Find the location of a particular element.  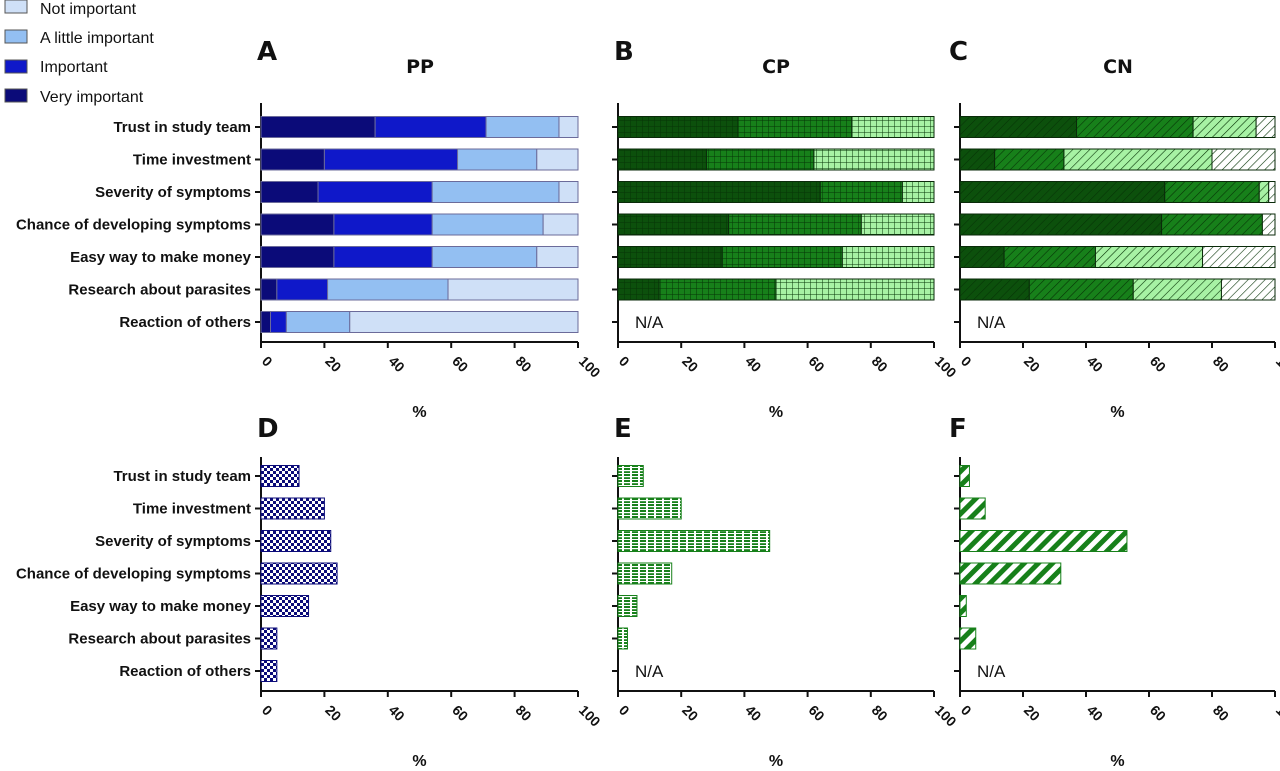

bar-segment-a-little-important-reaction-of-others is located at coordinates (318, 322).